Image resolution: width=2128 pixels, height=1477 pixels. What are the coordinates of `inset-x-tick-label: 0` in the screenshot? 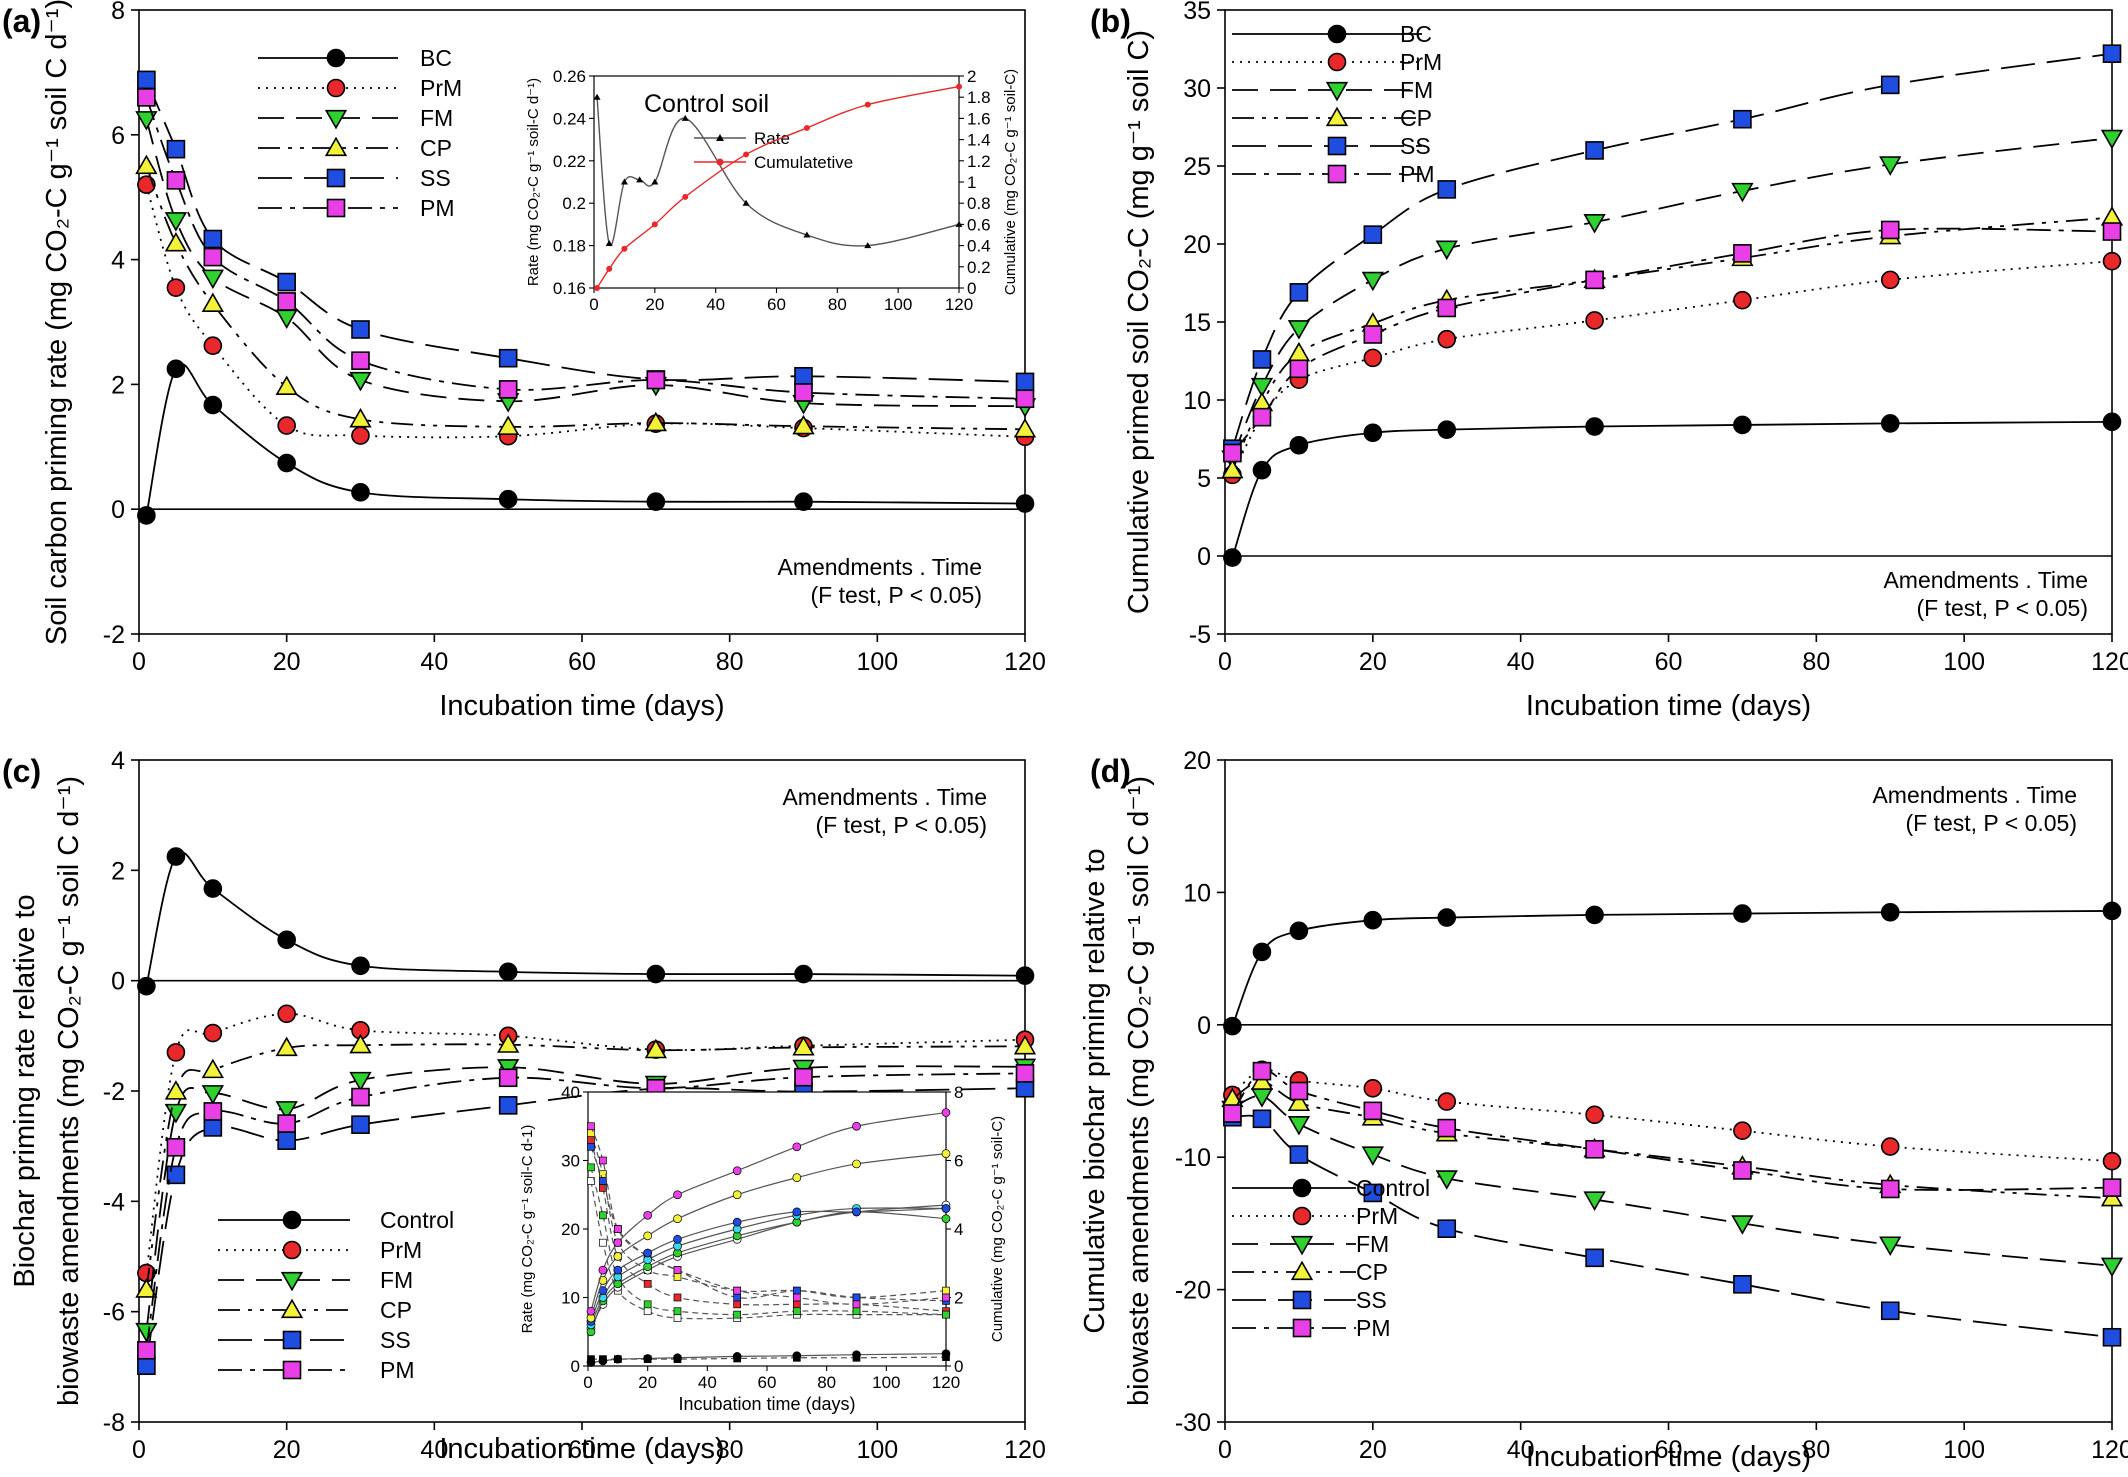 It's located at (593, 304).